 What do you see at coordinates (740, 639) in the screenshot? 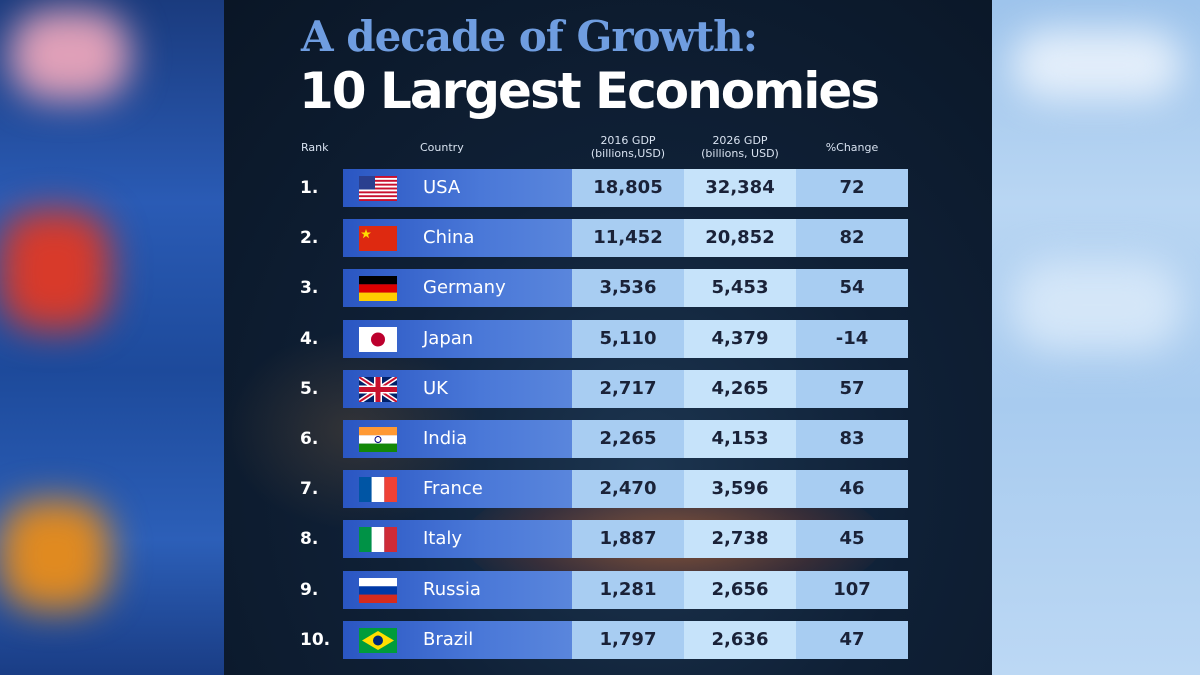
I see `gdp-2026-value: 2,636` at bounding box center [740, 639].